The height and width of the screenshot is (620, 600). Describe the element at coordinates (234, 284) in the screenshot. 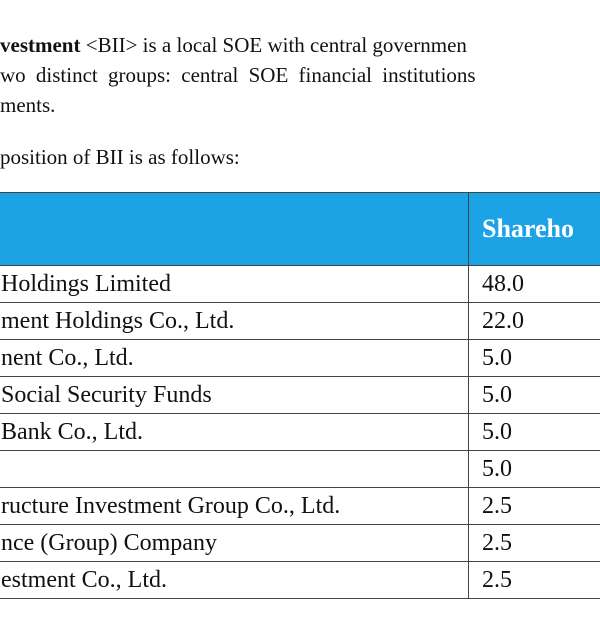

I see `name-cell: Holdings Limited` at that location.